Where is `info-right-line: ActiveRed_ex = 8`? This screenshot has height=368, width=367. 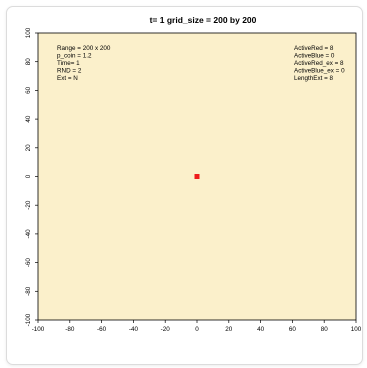 info-right-line: ActiveRed_ex = 8 is located at coordinates (319, 63).